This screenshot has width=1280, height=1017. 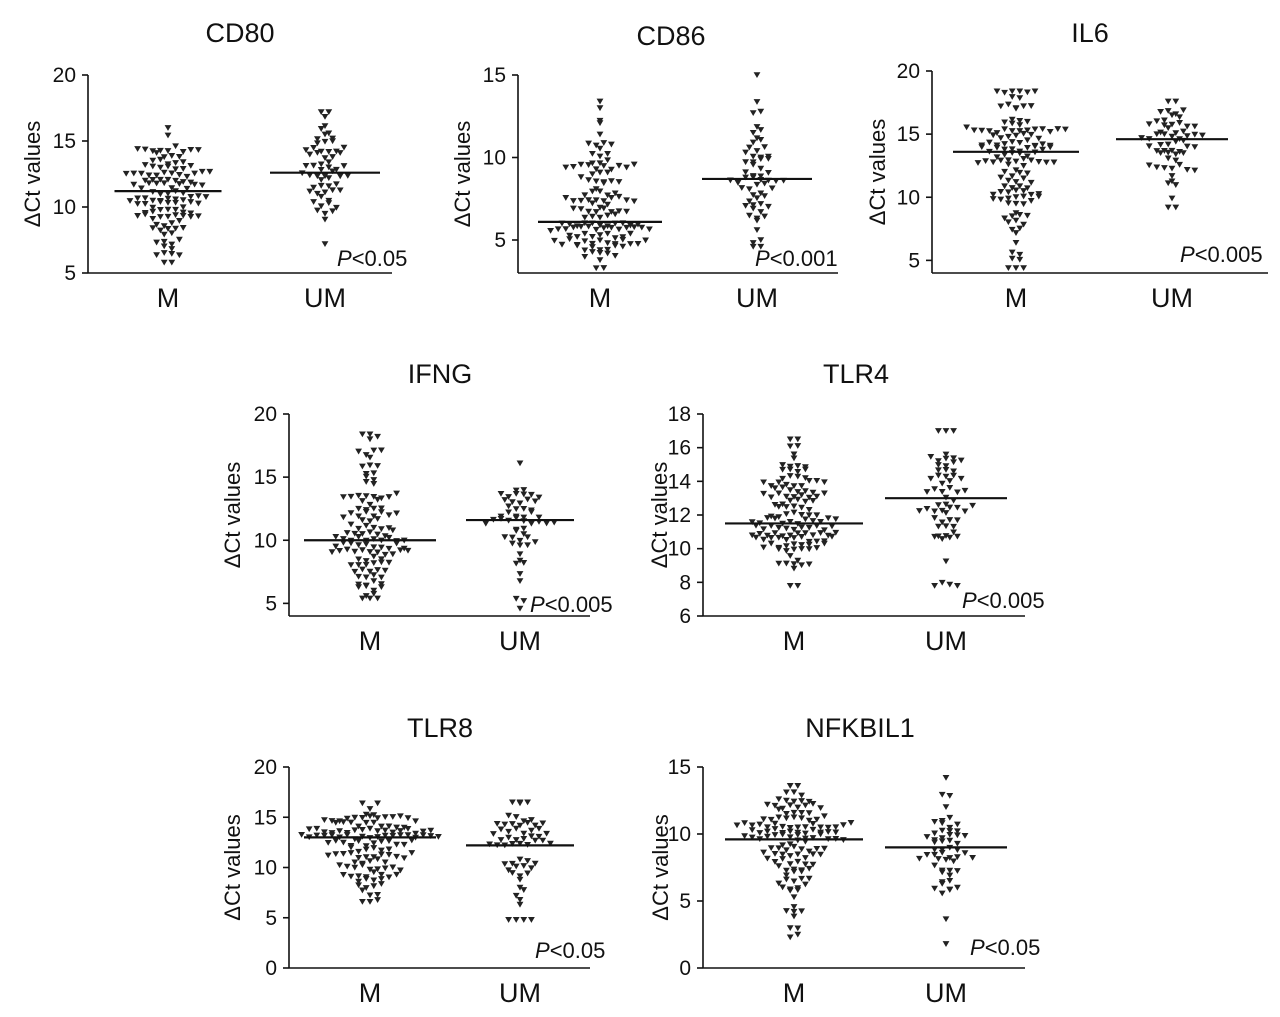 What do you see at coordinates (679, 767) in the screenshot?
I see `y-tick-label: 15` at bounding box center [679, 767].